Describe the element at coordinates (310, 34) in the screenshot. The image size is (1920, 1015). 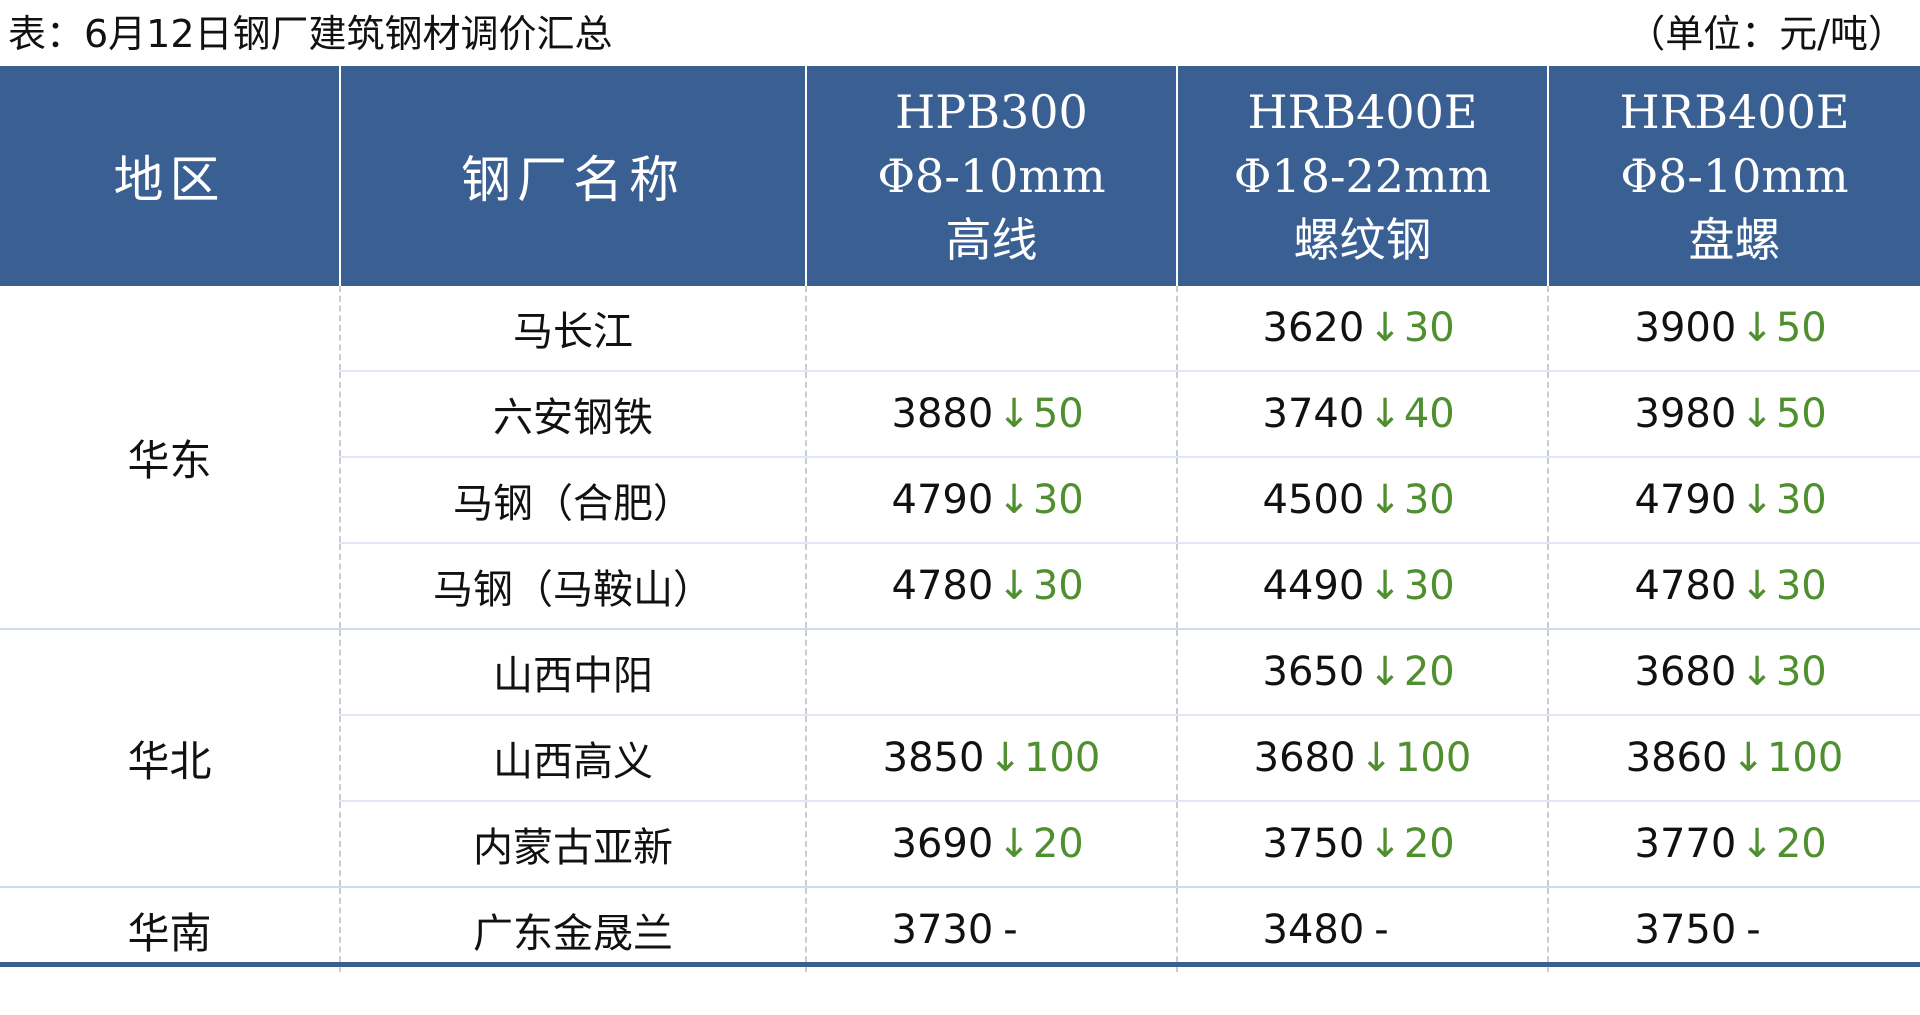
I see `table-title: 表：6月12日钢厂建筑钢材调价汇总` at that location.